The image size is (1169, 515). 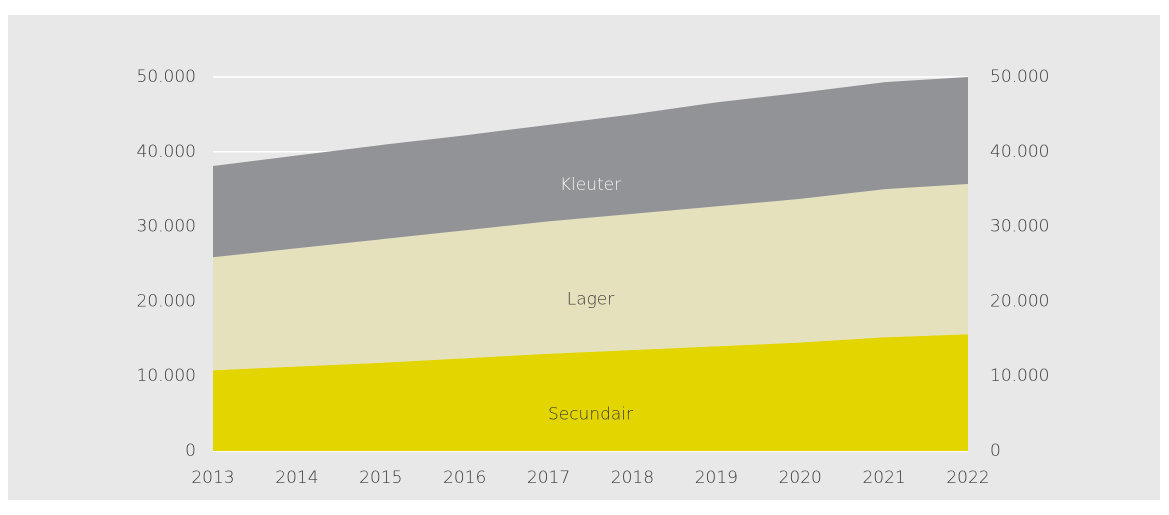 I want to click on y-tick-label: 10.000, so click(x=166, y=376).